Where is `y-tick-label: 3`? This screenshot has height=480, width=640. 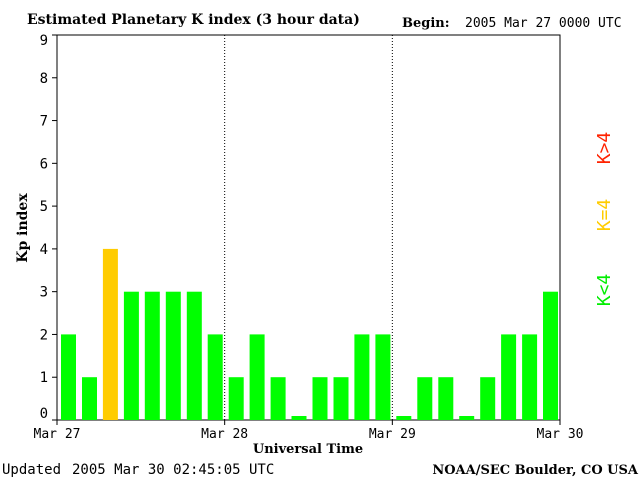
y-tick-label: 3 is located at coordinates (44, 293).